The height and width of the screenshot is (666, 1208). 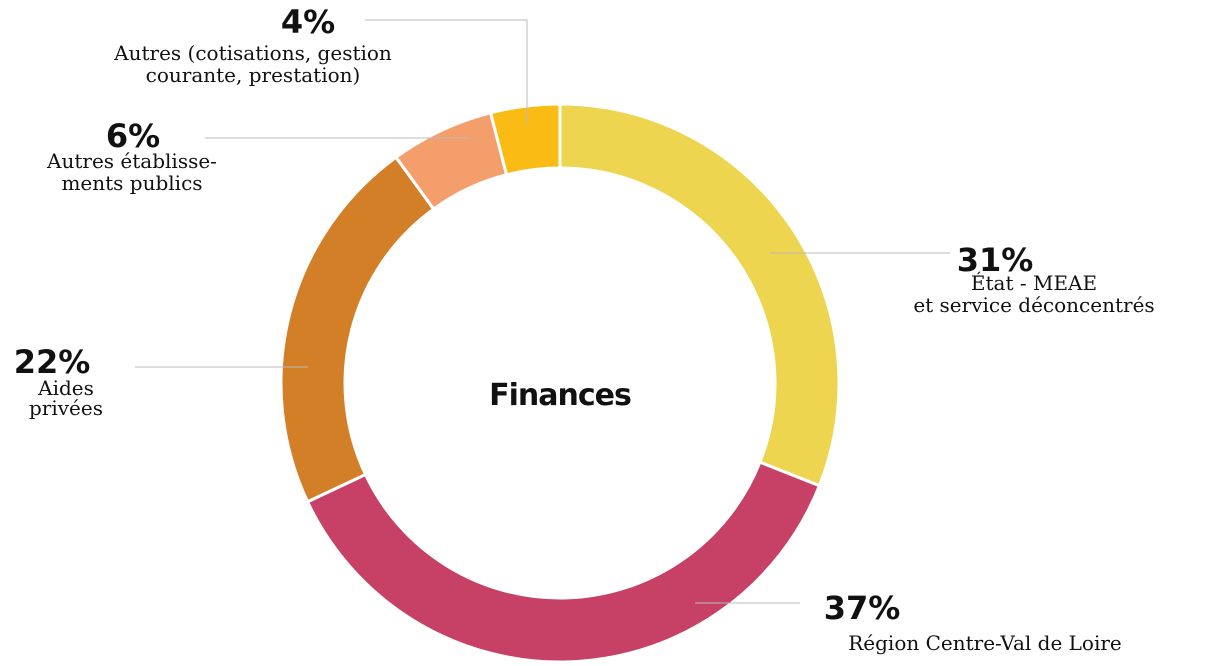 I want to click on category-label: Aides, so click(x=65, y=388).